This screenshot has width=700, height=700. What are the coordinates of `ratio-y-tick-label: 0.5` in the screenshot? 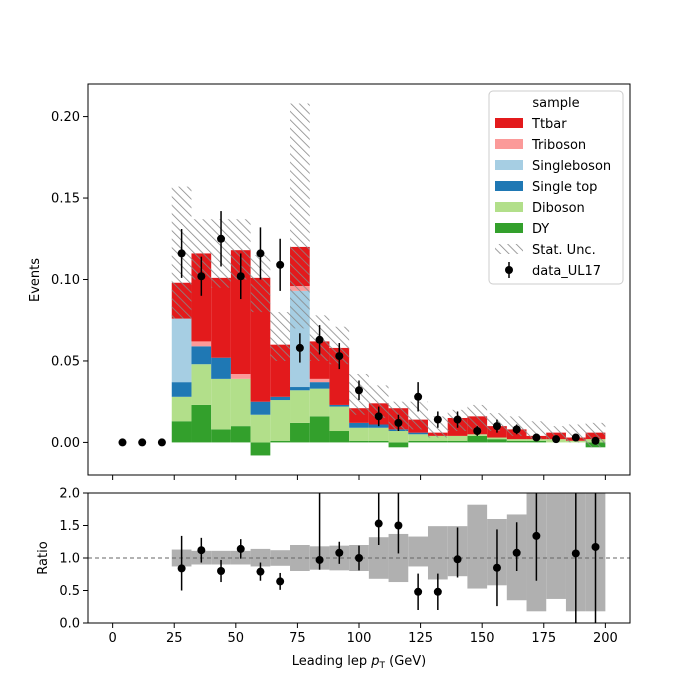 It's located at (69, 591).